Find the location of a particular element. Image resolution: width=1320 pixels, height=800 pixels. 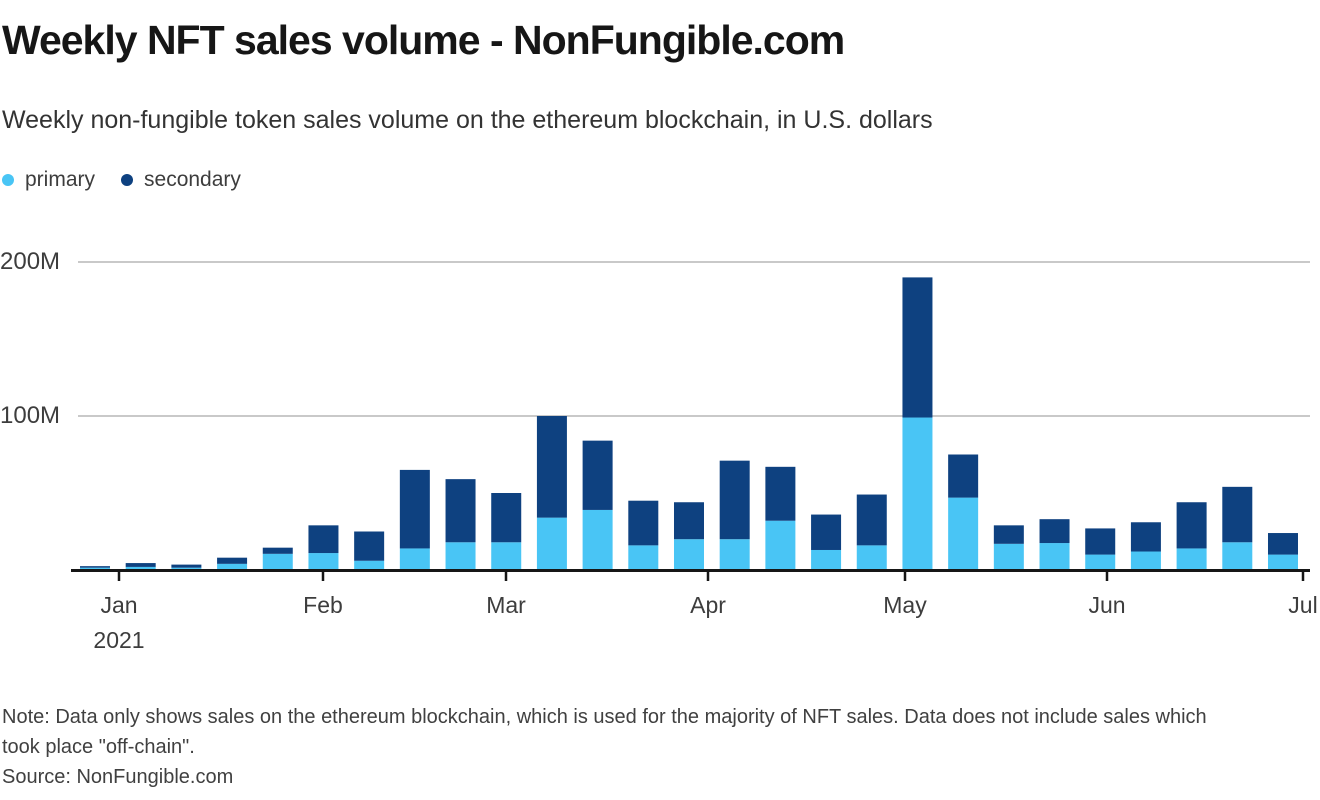

y-tick-label-200M: 200M is located at coordinates (30, 261).